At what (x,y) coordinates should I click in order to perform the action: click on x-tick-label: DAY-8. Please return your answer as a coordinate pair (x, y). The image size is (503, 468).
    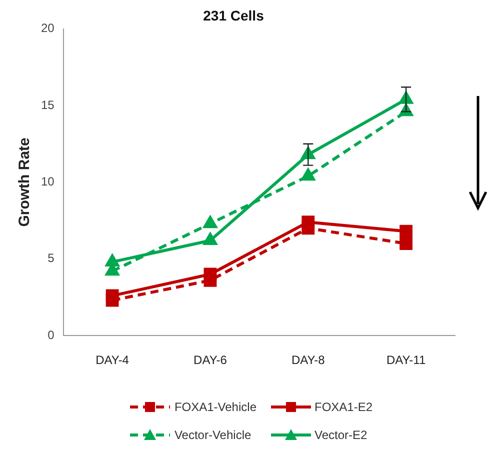
    Looking at the image, I should click on (308, 360).